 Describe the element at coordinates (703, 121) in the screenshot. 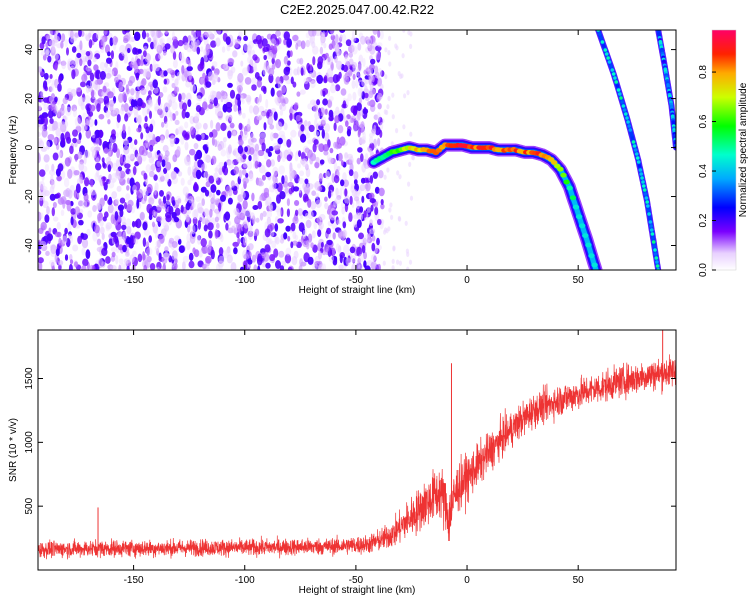

I see `colorbar-tick-label: 0.6` at that location.